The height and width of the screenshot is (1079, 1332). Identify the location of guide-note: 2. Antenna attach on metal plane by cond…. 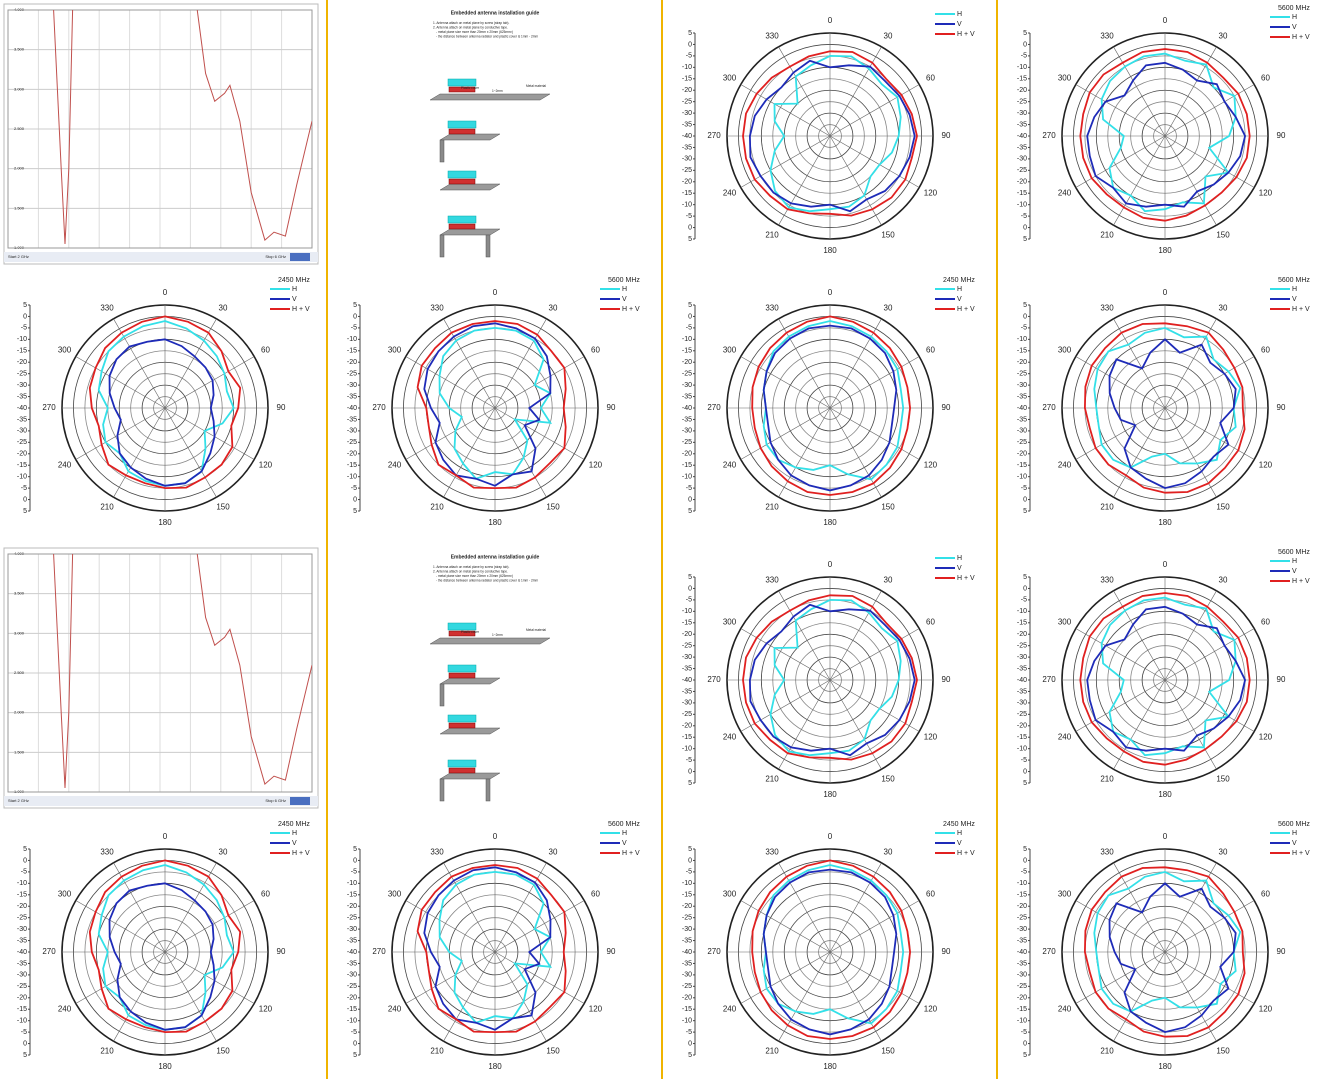
(470, 571).